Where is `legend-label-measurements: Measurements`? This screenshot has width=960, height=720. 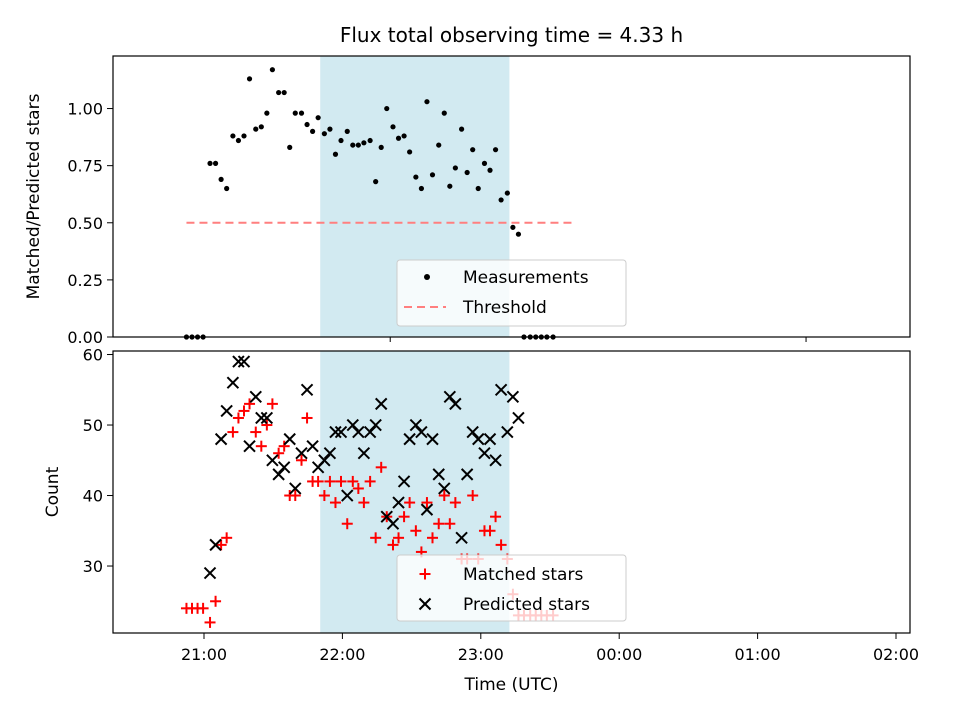 legend-label-measurements: Measurements is located at coordinates (526, 278).